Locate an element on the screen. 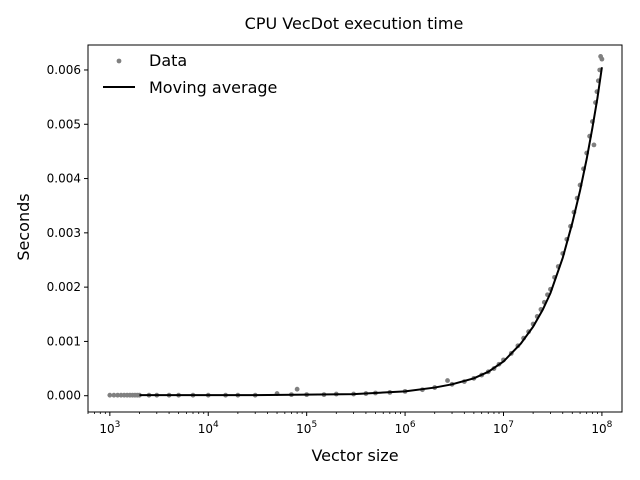 This screenshot has height=480, width=640. y-axis: 0.000 0.001 0.002 0.003 0.004 0.005 0.006 is located at coordinates (67, 233).